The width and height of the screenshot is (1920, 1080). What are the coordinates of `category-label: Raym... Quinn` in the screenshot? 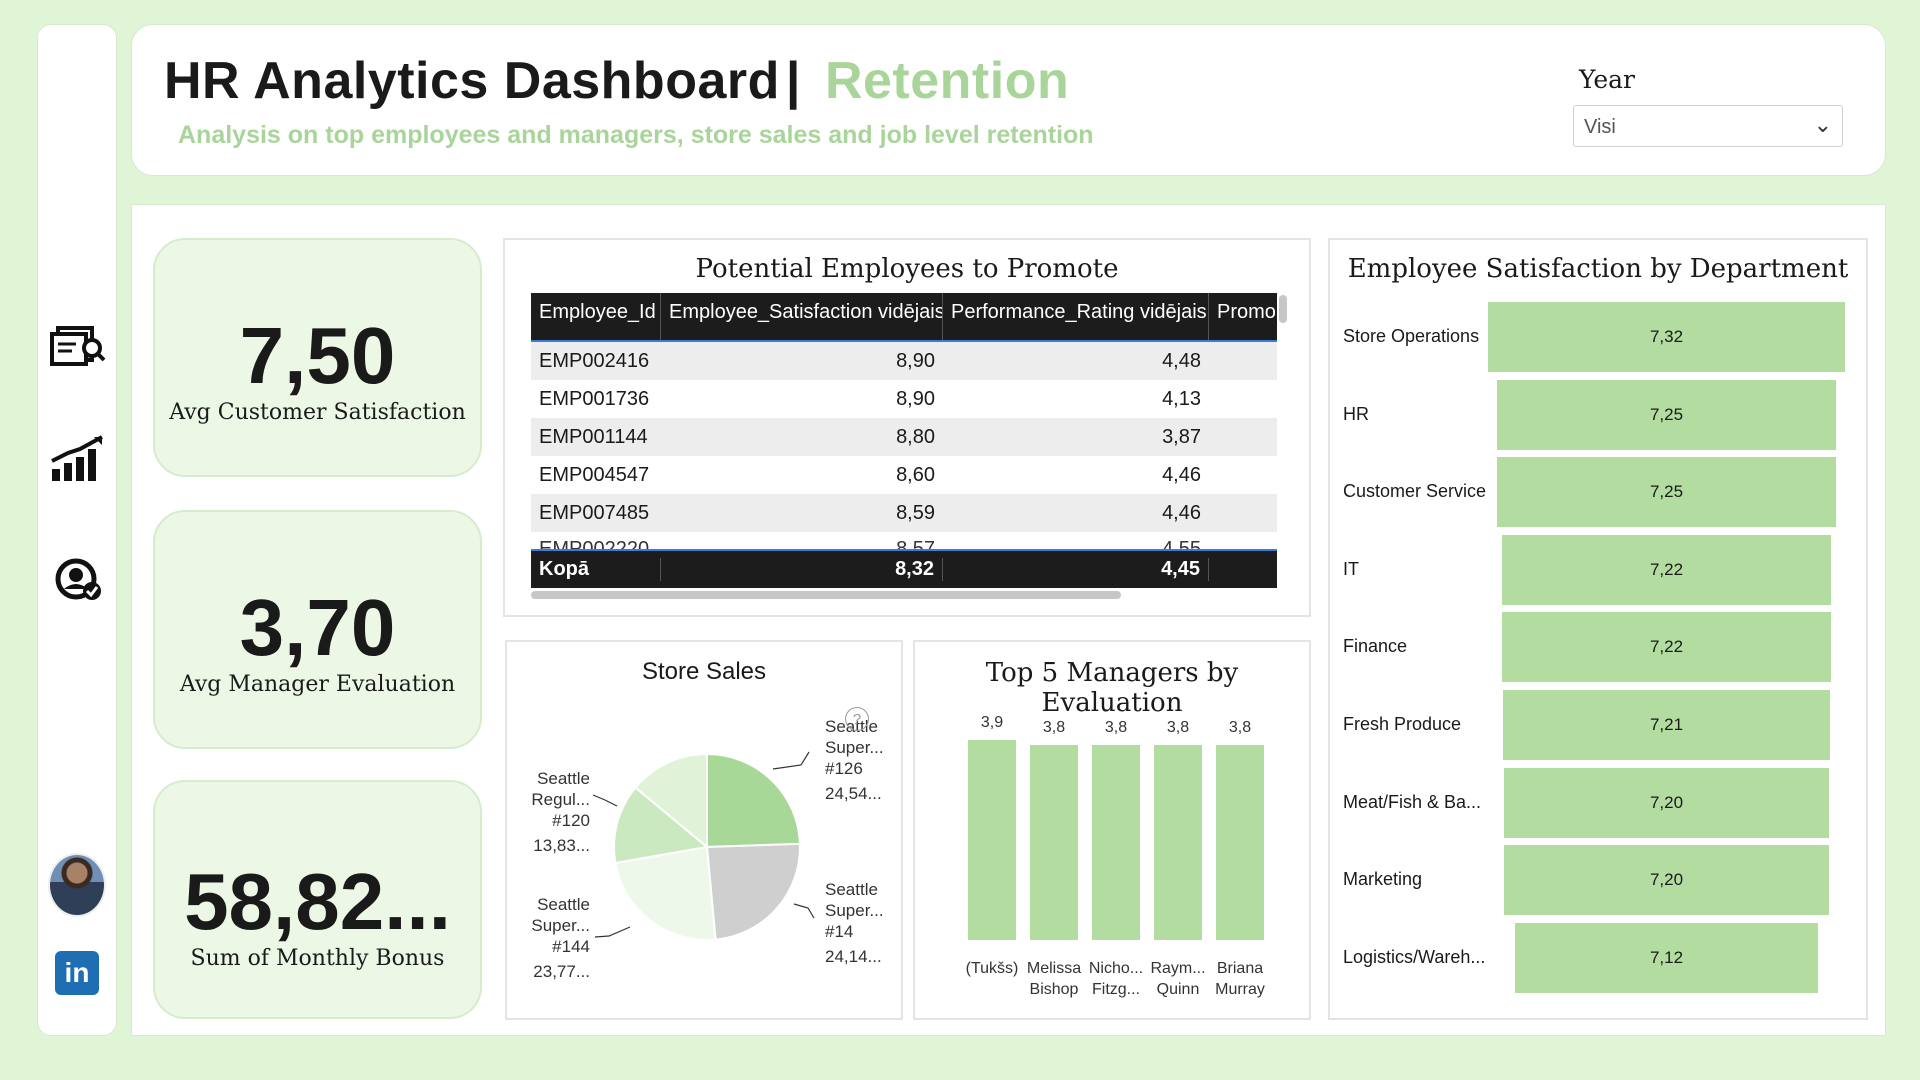 It's located at (1178, 979).